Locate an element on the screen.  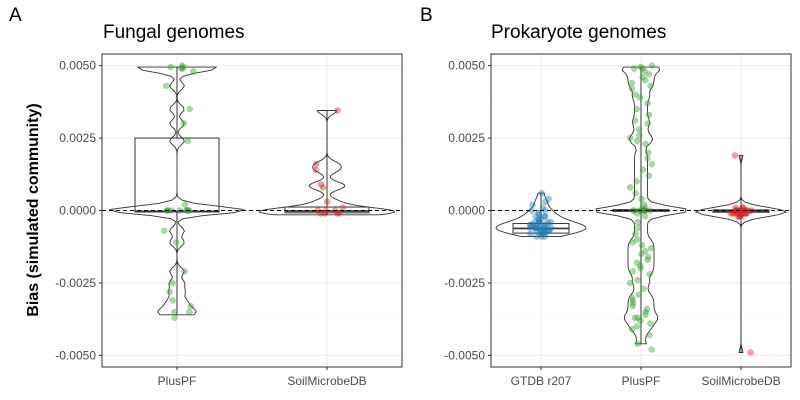
y-tick-label: -0.0025 is located at coordinates (75, 283).